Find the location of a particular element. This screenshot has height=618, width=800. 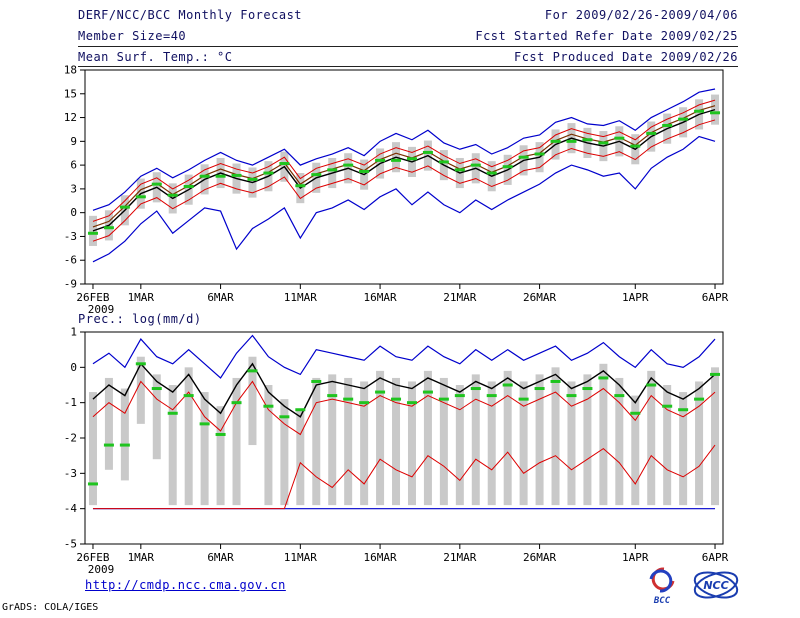

svg-text: -6 is located at coordinates (70, 260).